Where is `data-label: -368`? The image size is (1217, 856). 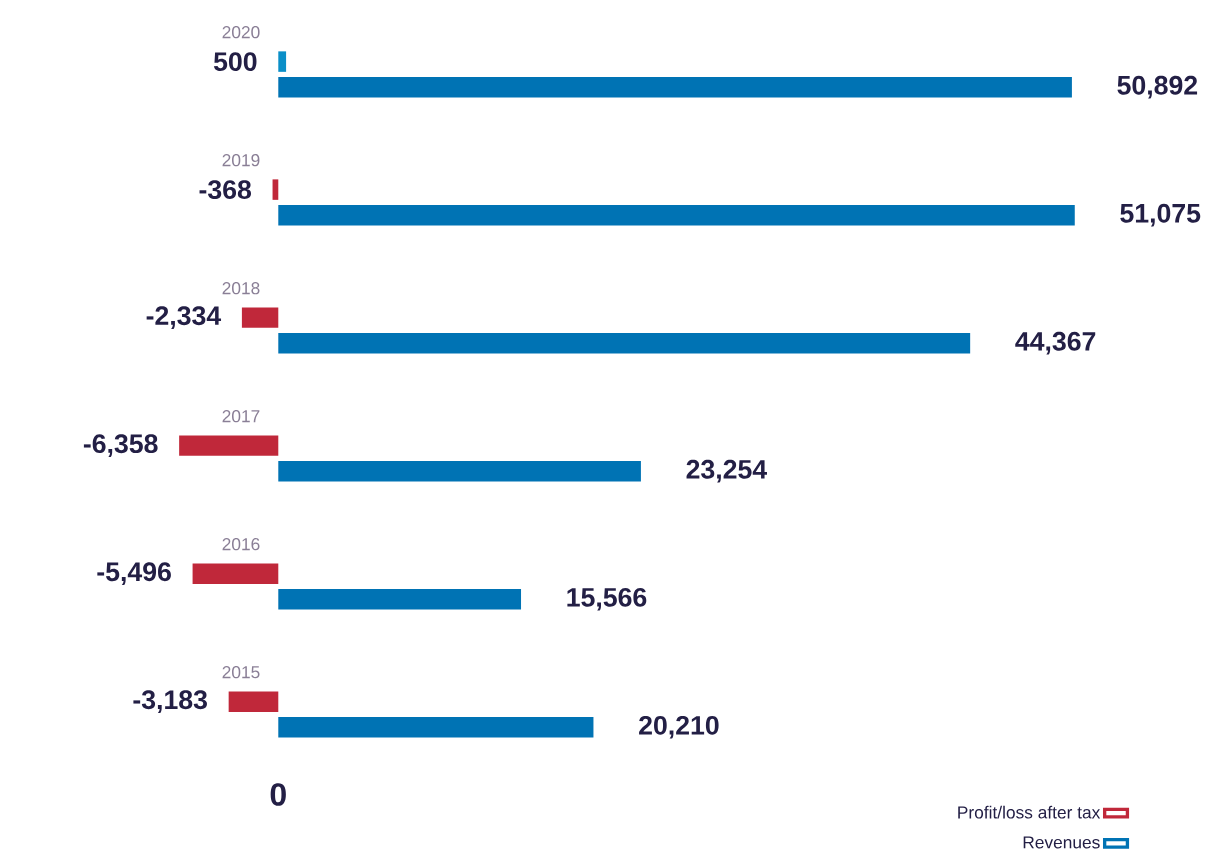
data-label: -368 is located at coordinates (225, 190).